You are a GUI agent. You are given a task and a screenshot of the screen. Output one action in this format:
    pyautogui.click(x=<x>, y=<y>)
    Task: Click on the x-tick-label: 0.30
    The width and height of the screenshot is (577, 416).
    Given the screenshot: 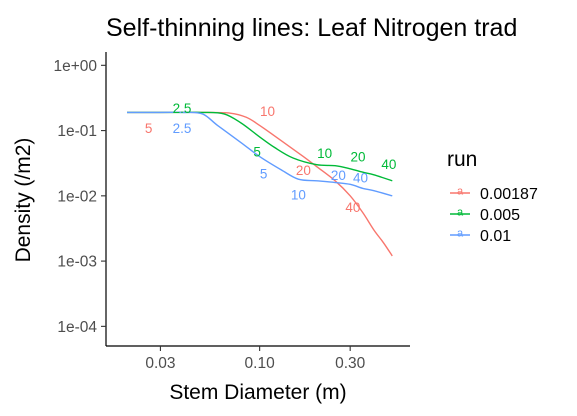 What is the action you would take?
    pyautogui.click(x=350, y=363)
    